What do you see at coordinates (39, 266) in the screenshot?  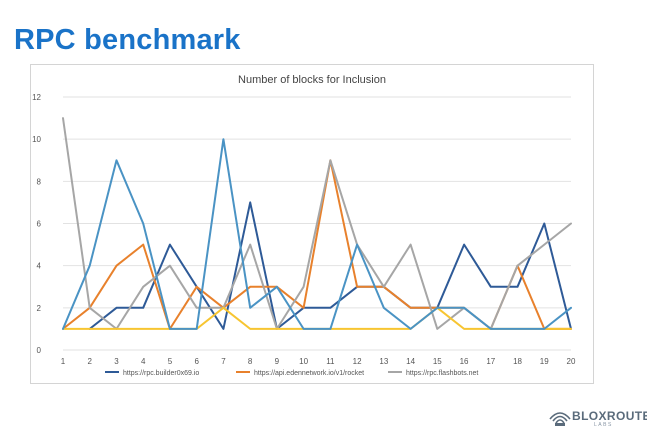 I see `y-tick-label: 4` at bounding box center [39, 266].